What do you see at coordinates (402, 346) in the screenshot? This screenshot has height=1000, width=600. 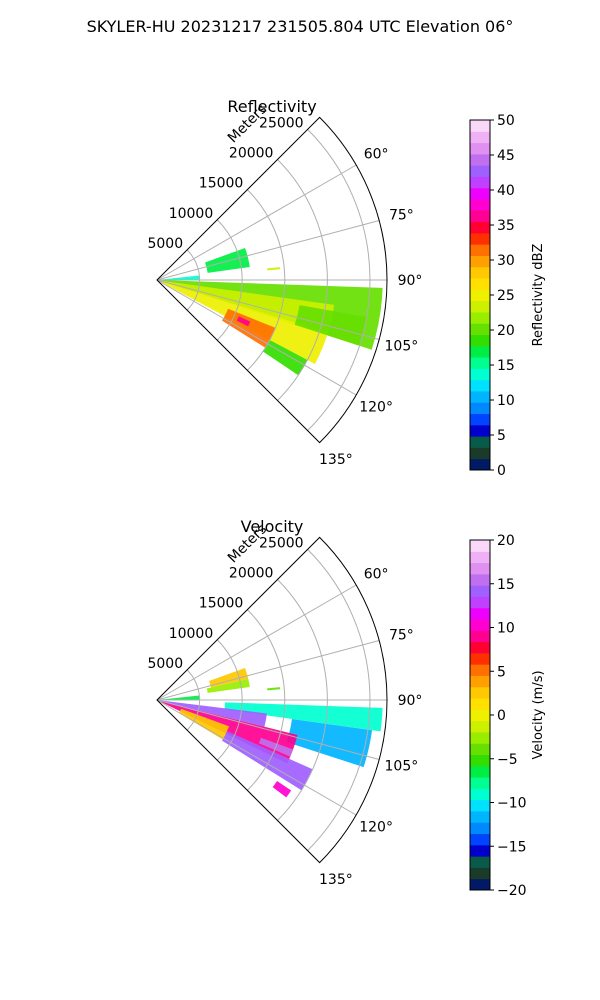 I see `angle-tick-label: 105°` at bounding box center [402, 346].